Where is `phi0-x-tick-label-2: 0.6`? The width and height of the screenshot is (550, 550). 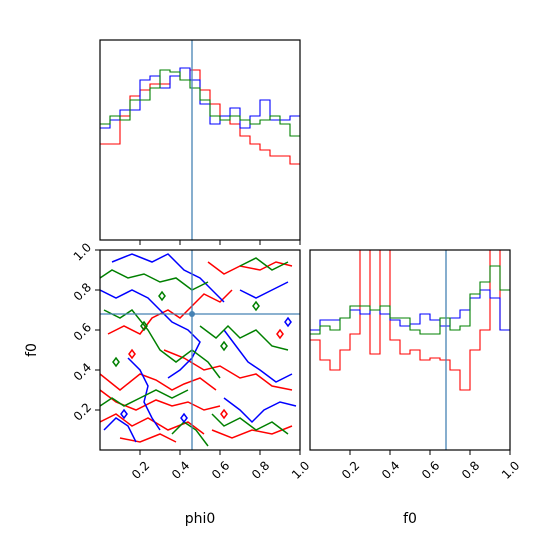 phi0-x-tick-label-2: 0.6 is located at coordinates (220, 469).